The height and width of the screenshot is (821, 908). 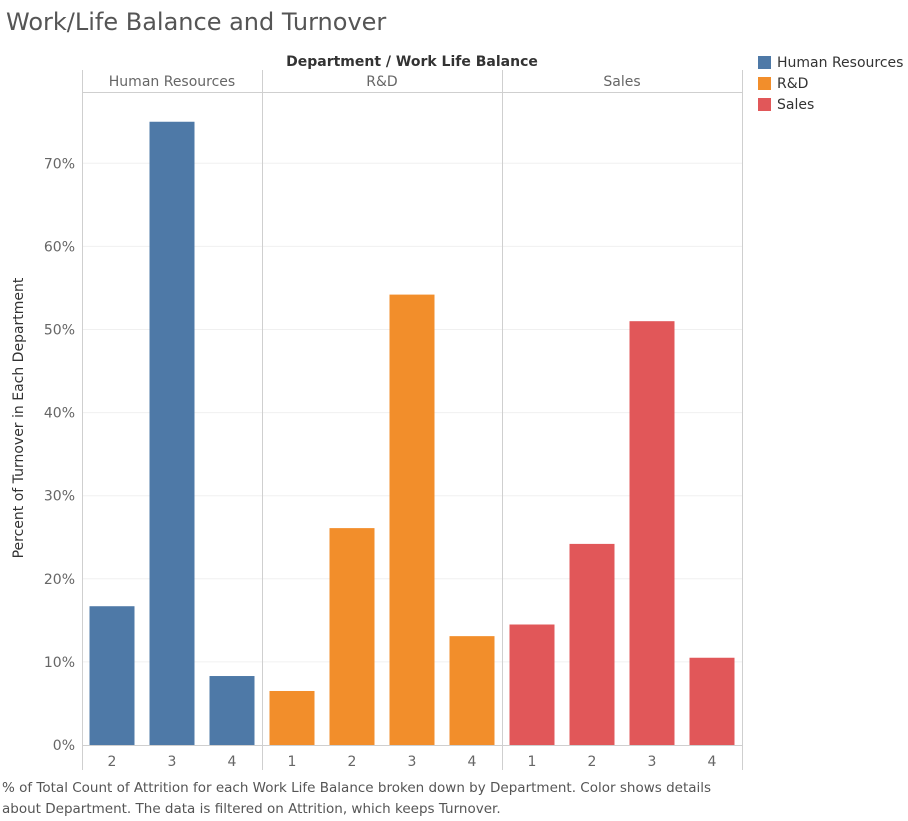 What do you see at coordinates (621, 82) in the screenshot?
I see `panel-label: Sales` at bounding box center [621, 82].